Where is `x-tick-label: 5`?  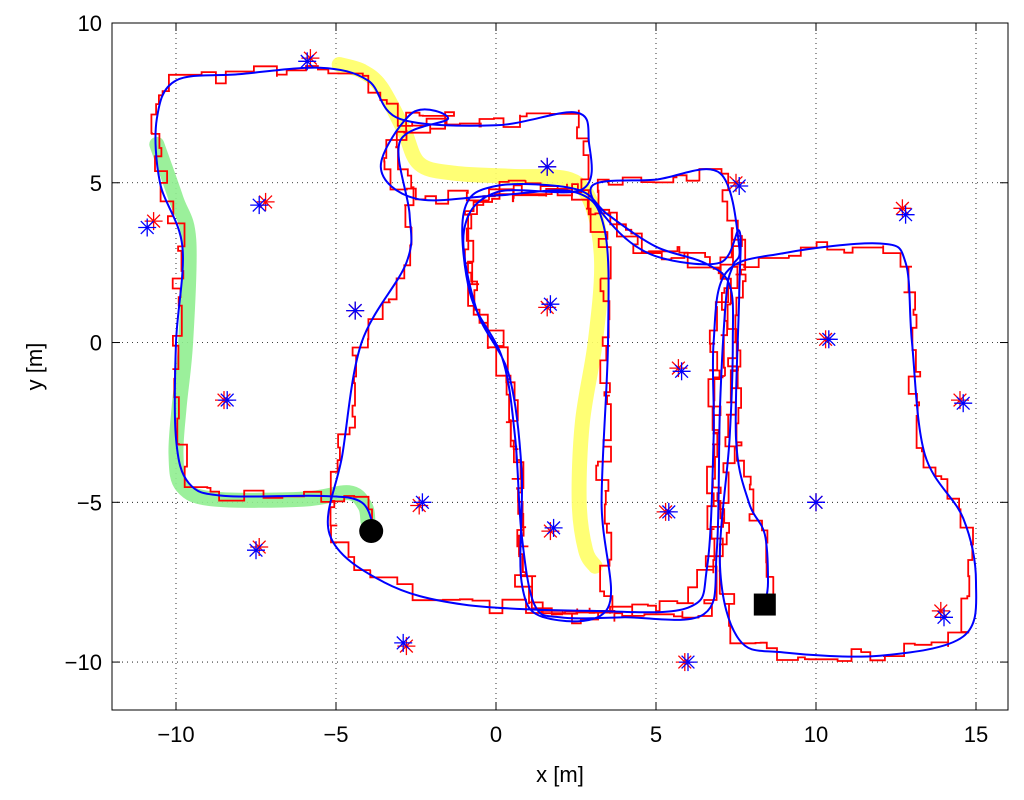
x-tick-label: 5 is located at coordinates (656, 734).